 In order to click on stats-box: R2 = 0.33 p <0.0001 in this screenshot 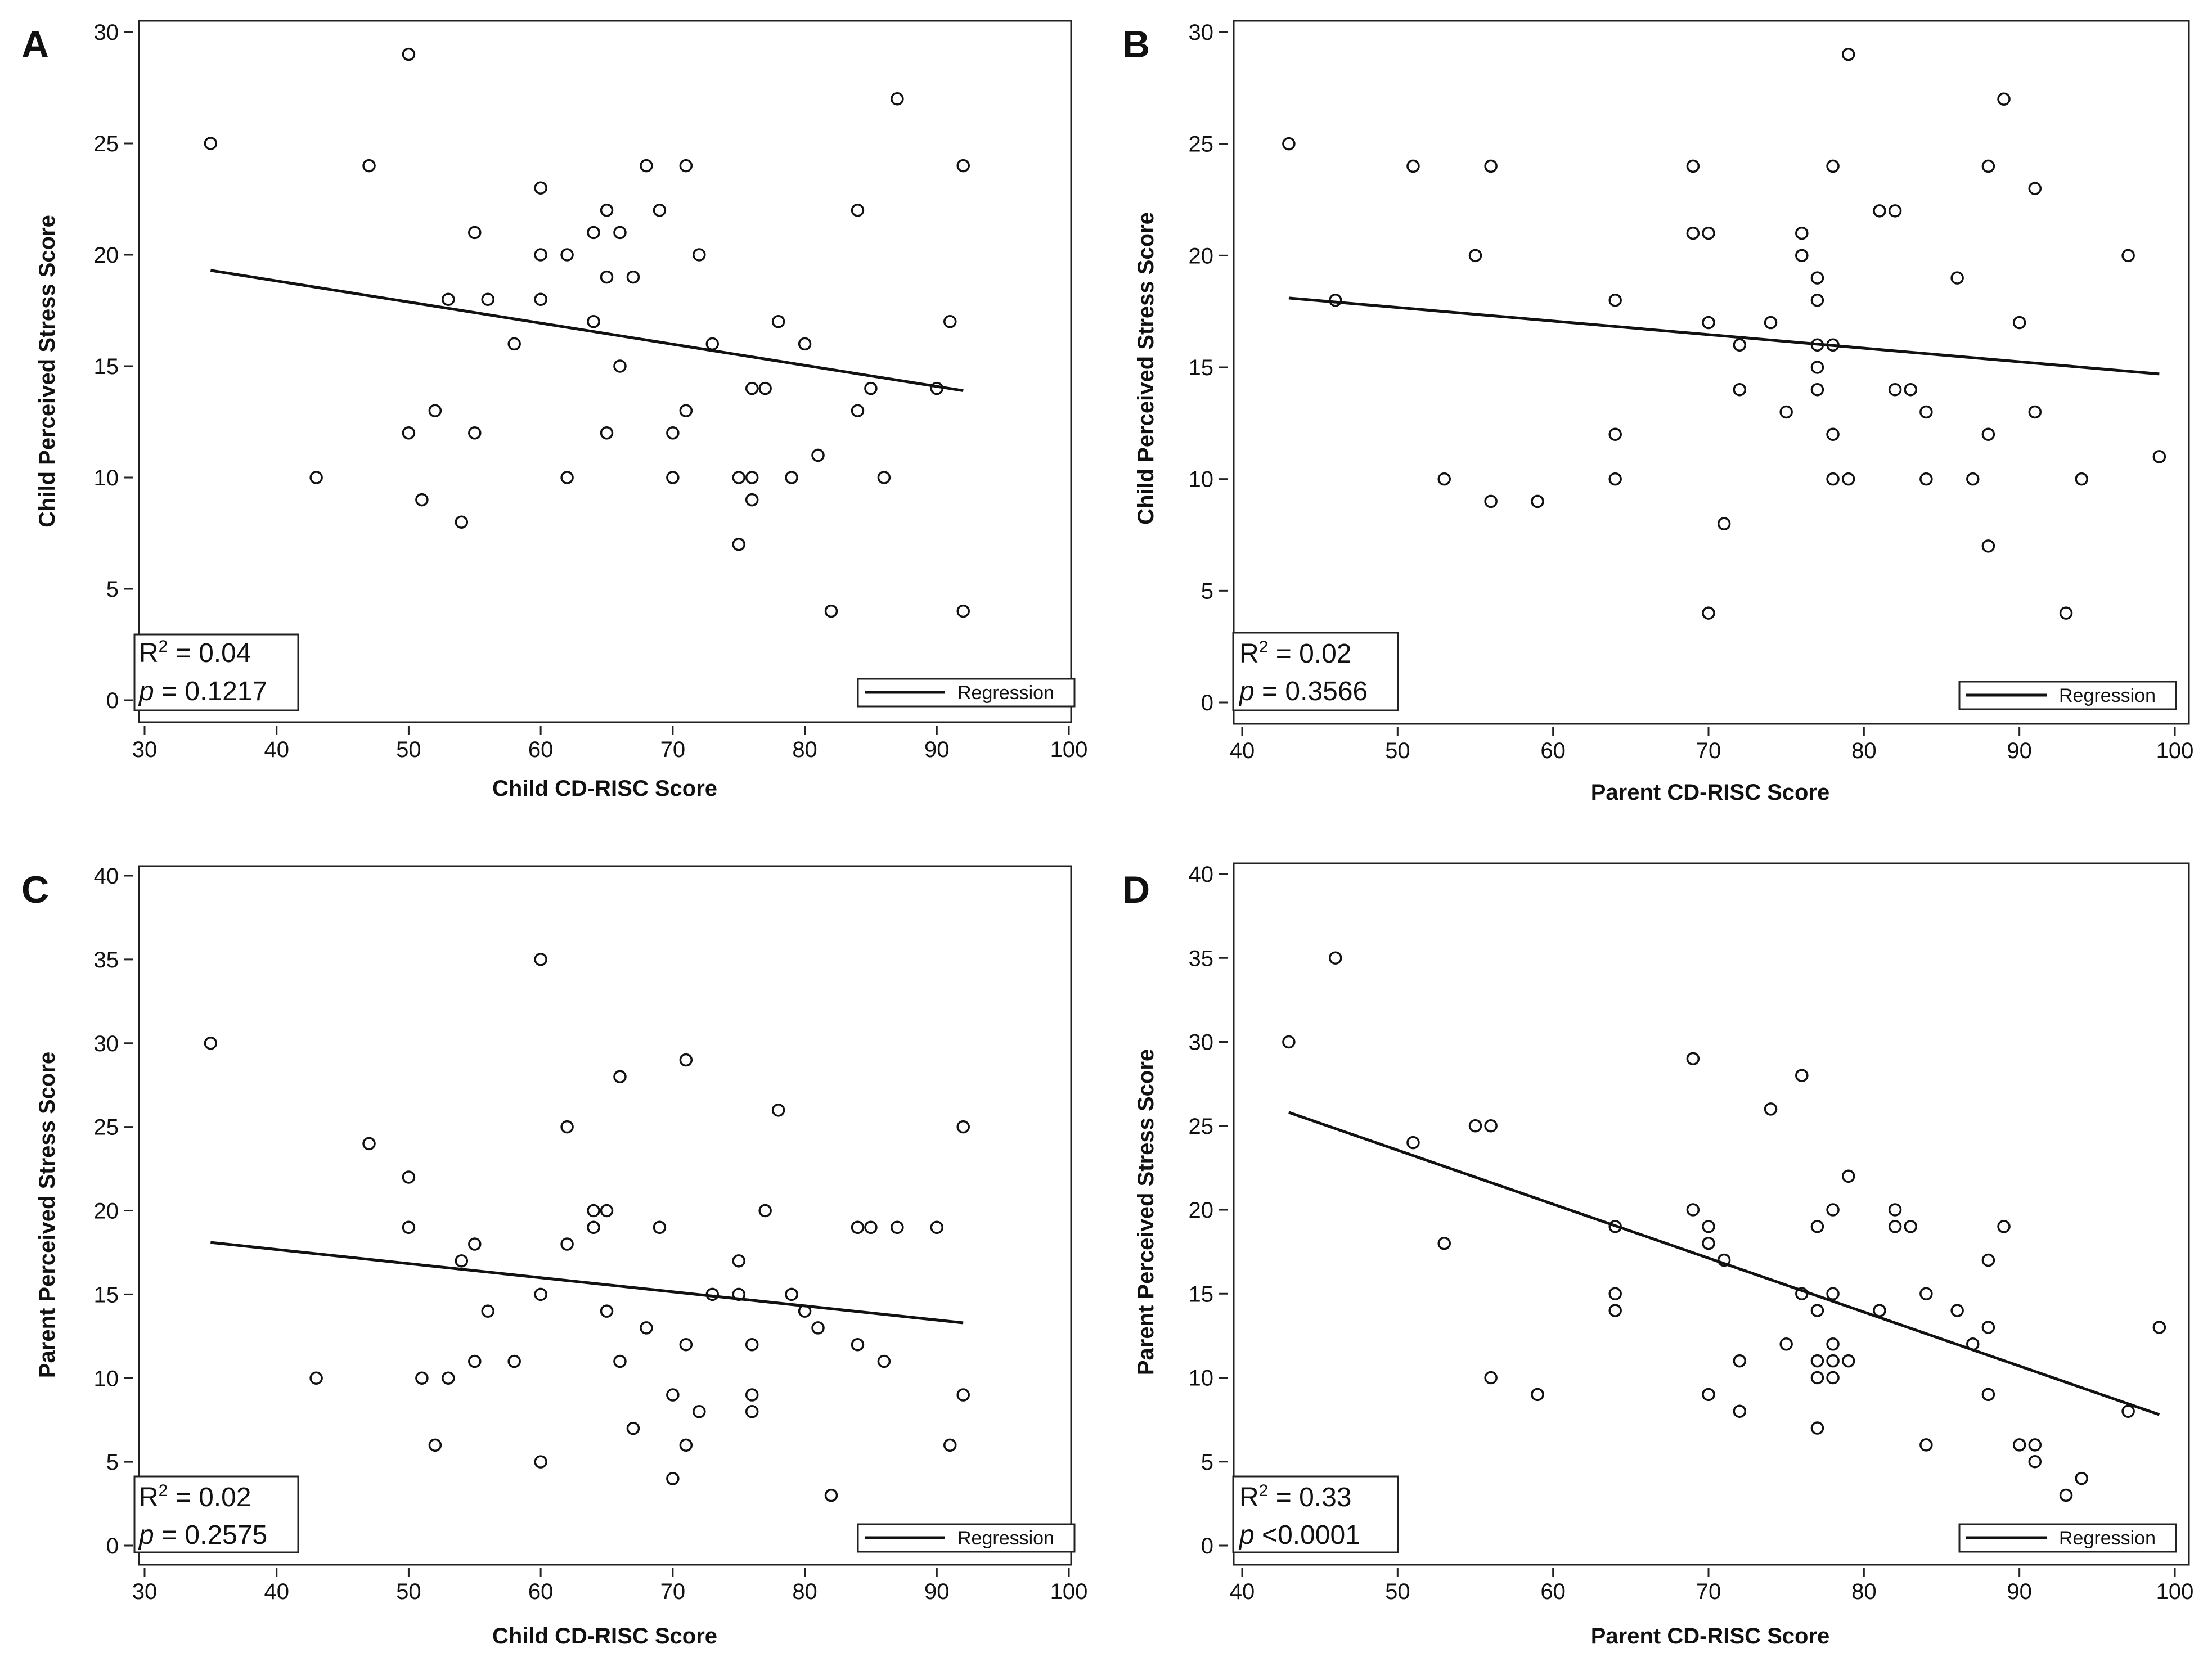, I will do `click(1315, 1514)`.